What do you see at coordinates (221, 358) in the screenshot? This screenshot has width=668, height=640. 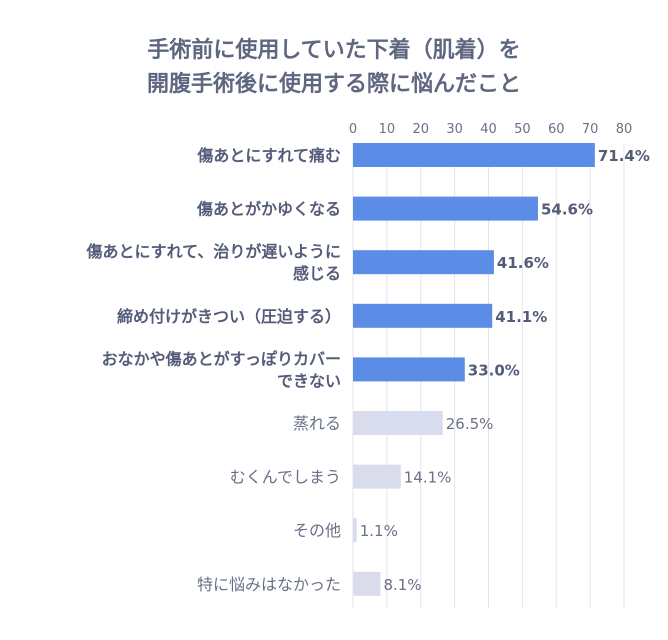 I see `category-label-5-line-1: おなかや傷あとがすっぽりカバー` at bounding box center [221, 358].